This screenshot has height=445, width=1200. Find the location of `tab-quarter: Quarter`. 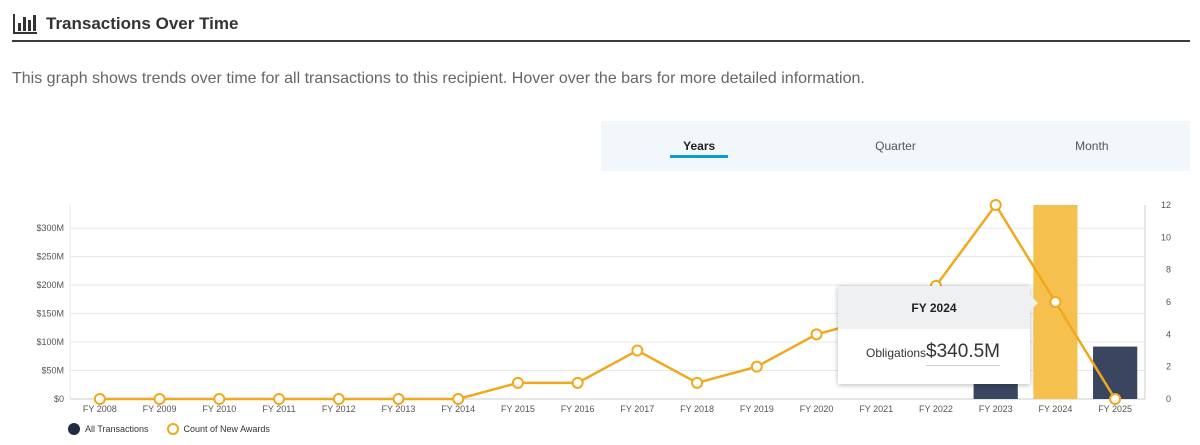

tab-quarter: Quarter is located at coordinates (895, 146).